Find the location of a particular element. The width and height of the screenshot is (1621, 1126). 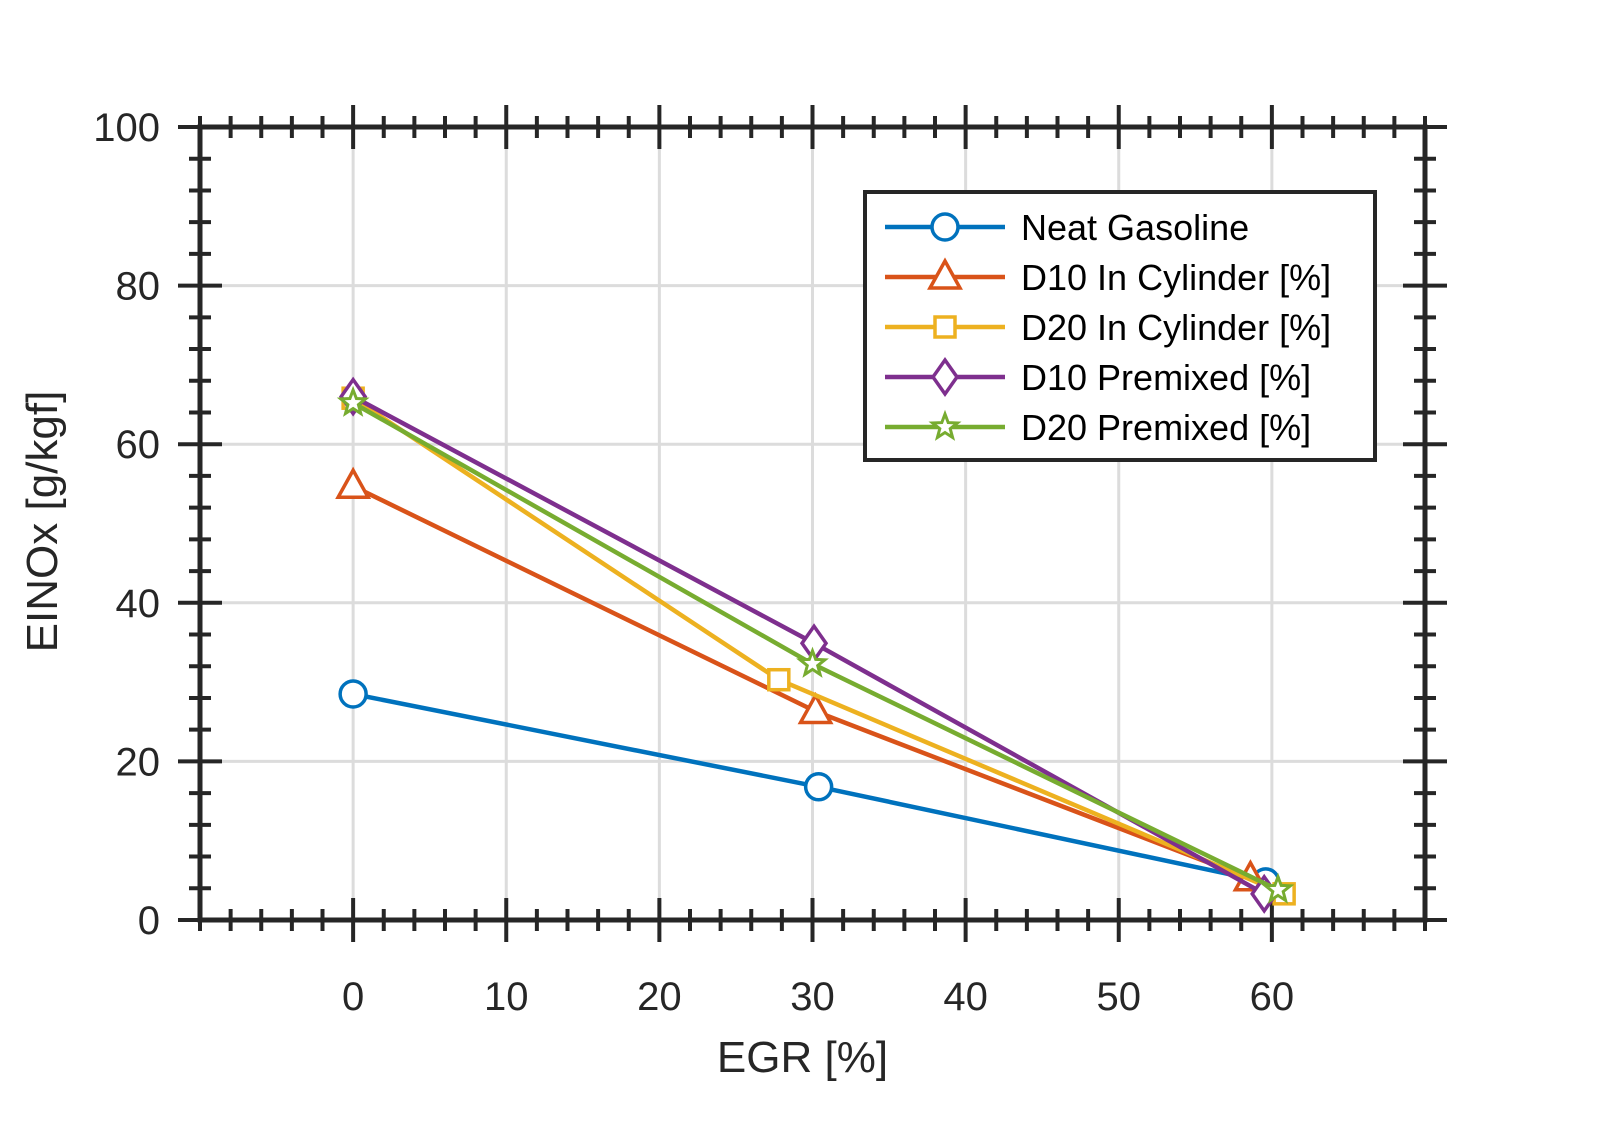

y-axis-label: EINOx [g/kgf] is located at coordinates (42, 522).